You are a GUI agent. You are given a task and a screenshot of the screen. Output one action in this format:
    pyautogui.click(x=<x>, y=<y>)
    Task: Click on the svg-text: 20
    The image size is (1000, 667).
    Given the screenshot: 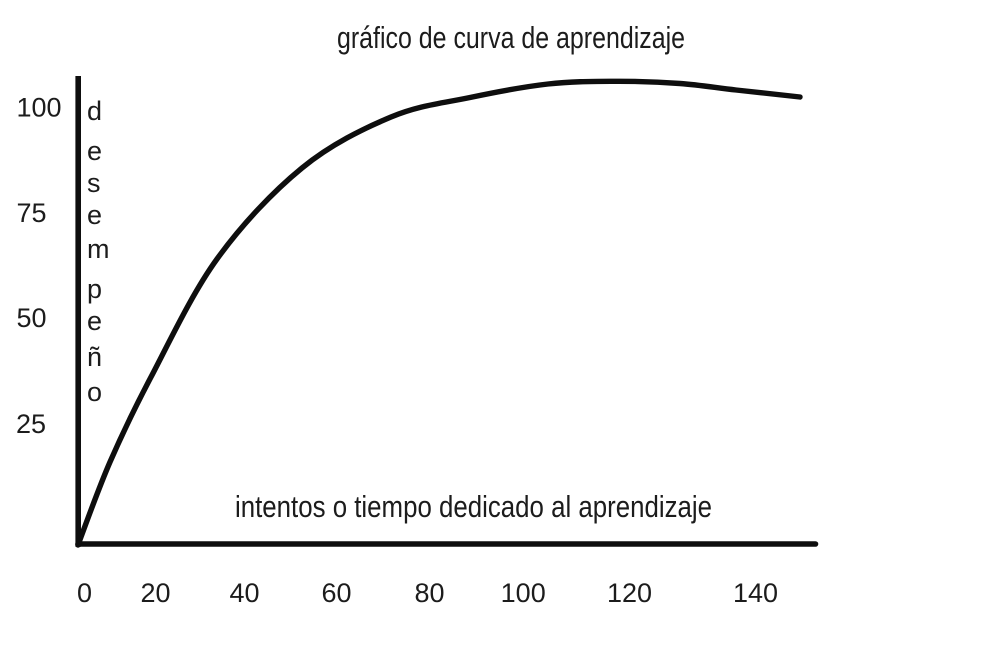 What is the action you would take?
    pyautogui.click(x=155, y=593)
    